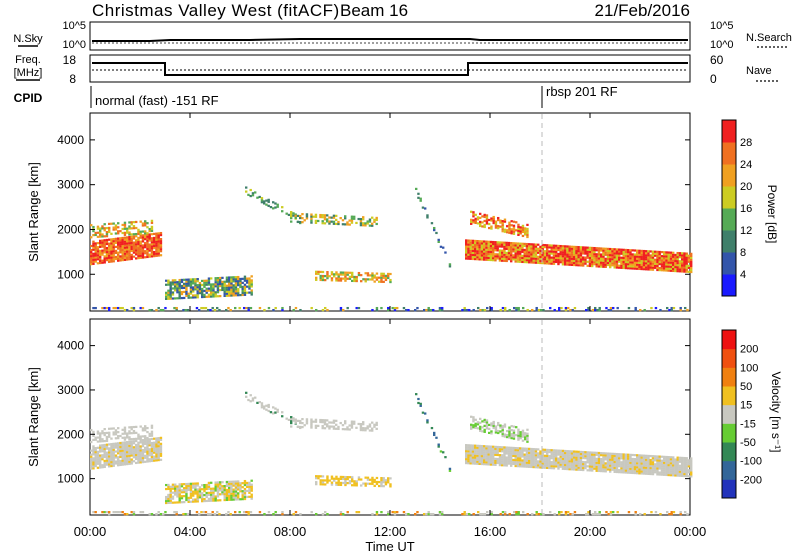  What do you see at coordinates (70, 229) in the screenshot?
I see `y-tick-label: 2000` at bounding box center [70, 229].